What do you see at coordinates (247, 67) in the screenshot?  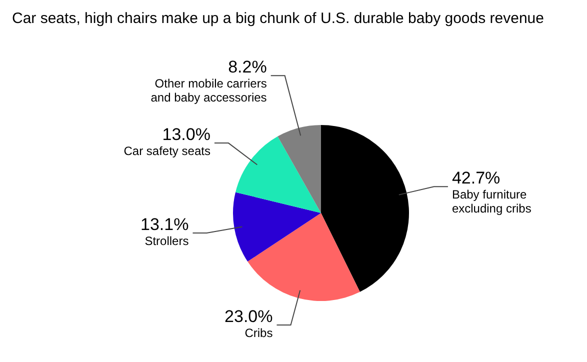 I see `data-label: 8.2%` at bounding box center [247, 67].